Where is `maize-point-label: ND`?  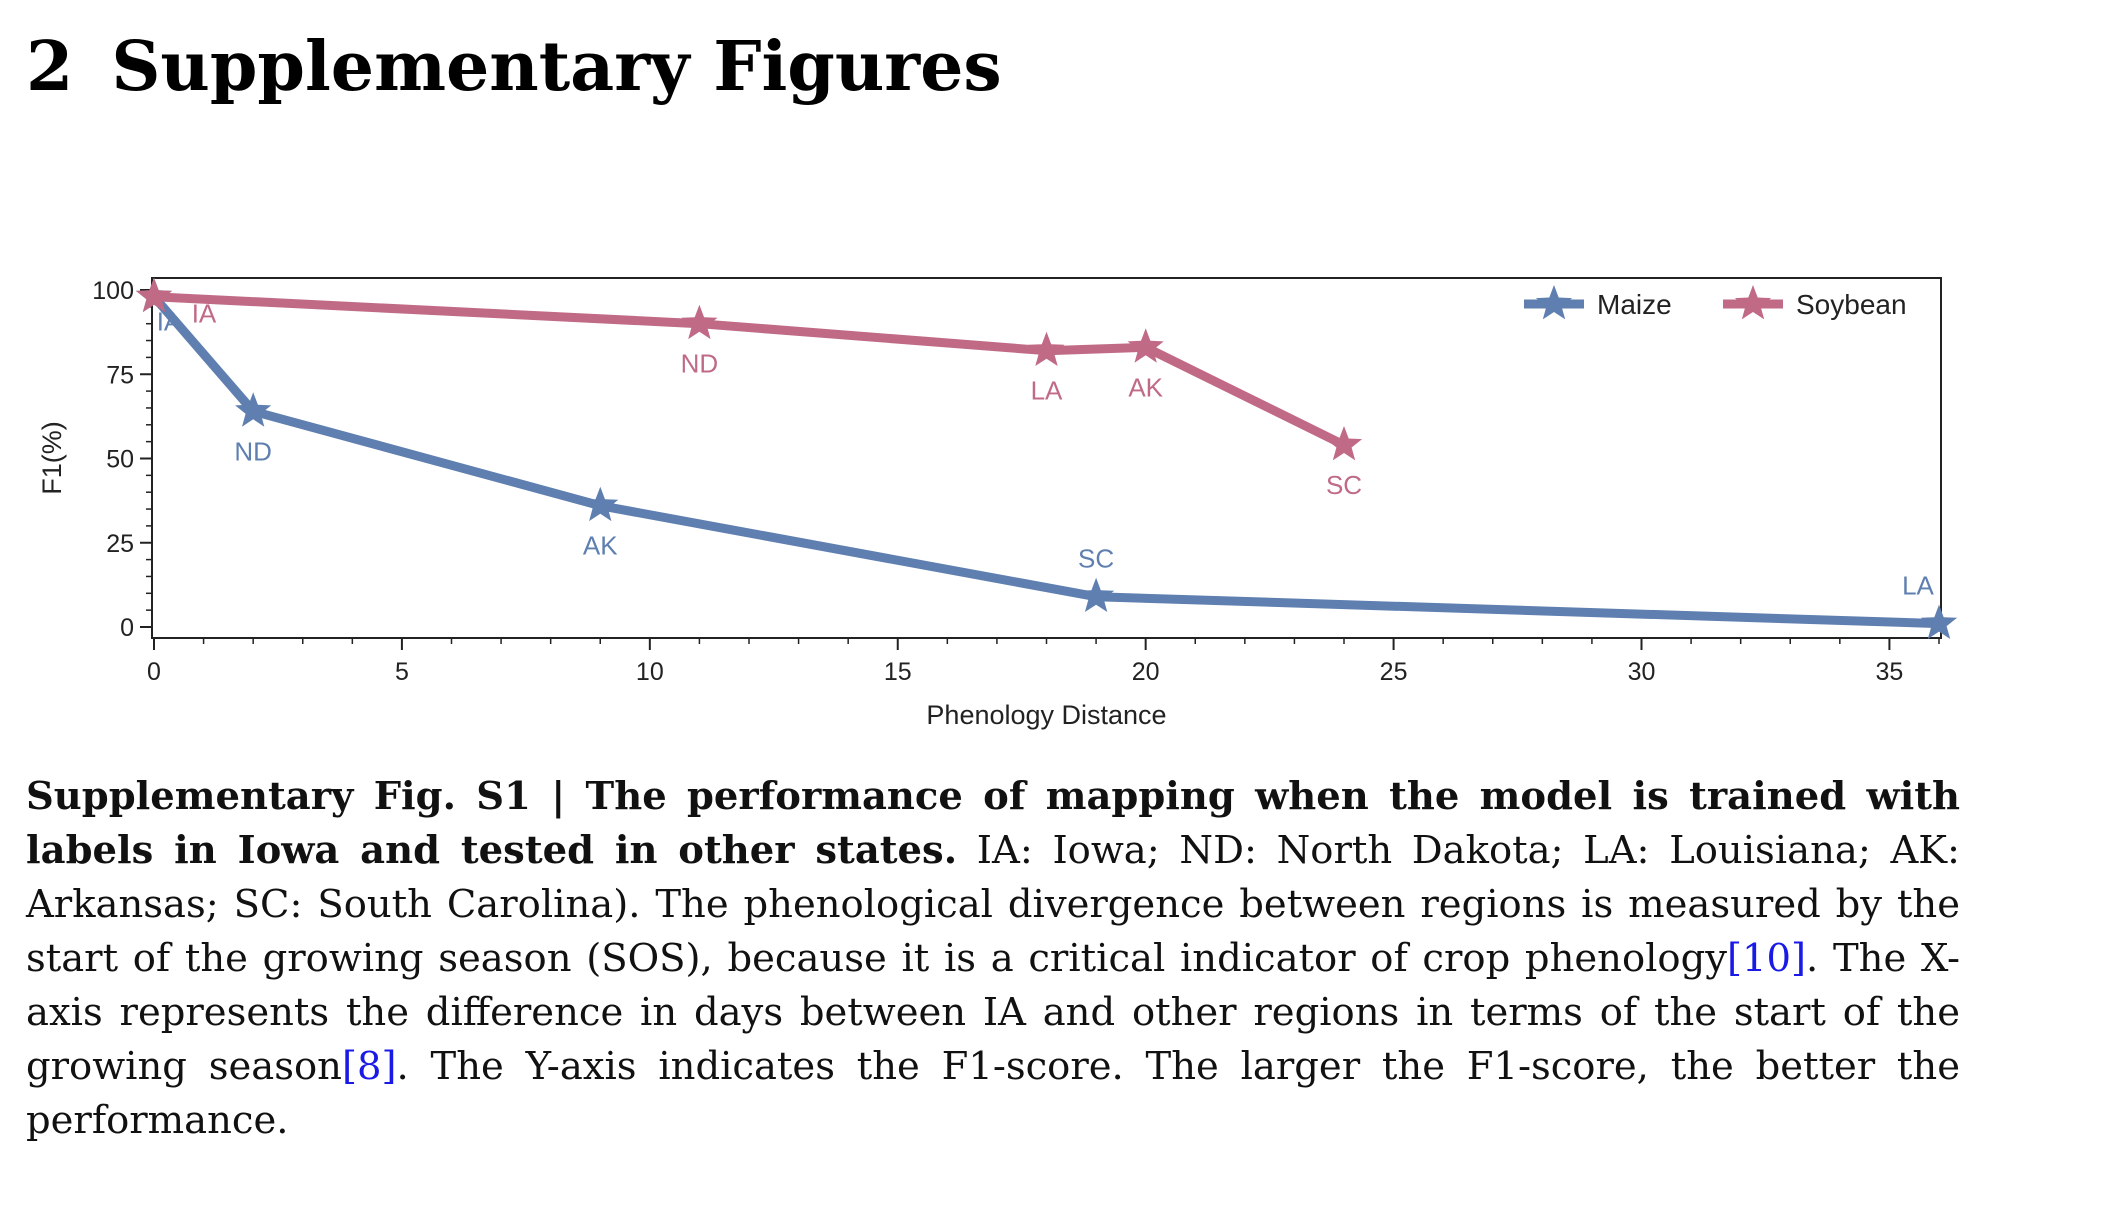
maize-point-label: ND is located at coordinates (253, 451).